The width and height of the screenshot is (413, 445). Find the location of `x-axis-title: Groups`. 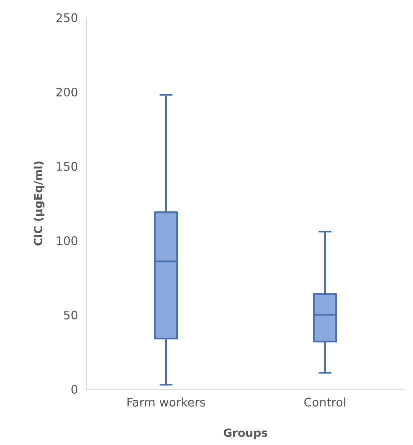

x-axis-title: Groups is located at coordinates (246, 434).